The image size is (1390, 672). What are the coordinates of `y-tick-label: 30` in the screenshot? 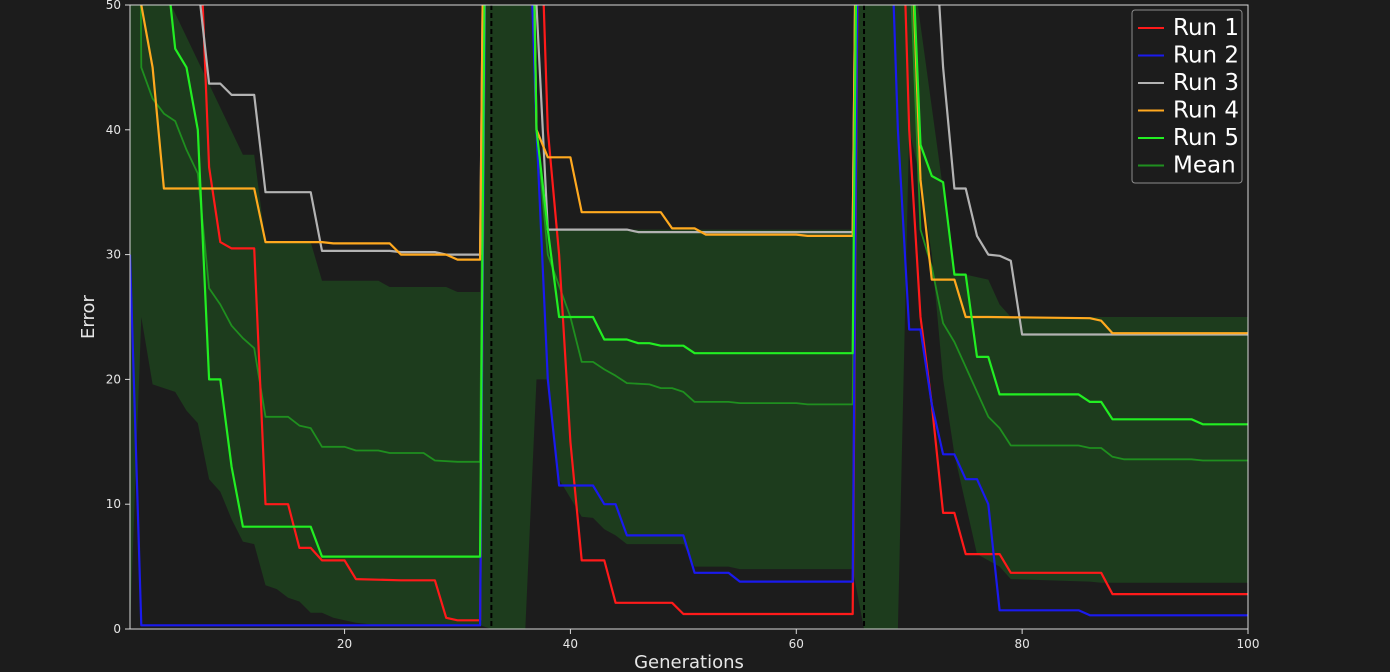 It's located at (113, 255).